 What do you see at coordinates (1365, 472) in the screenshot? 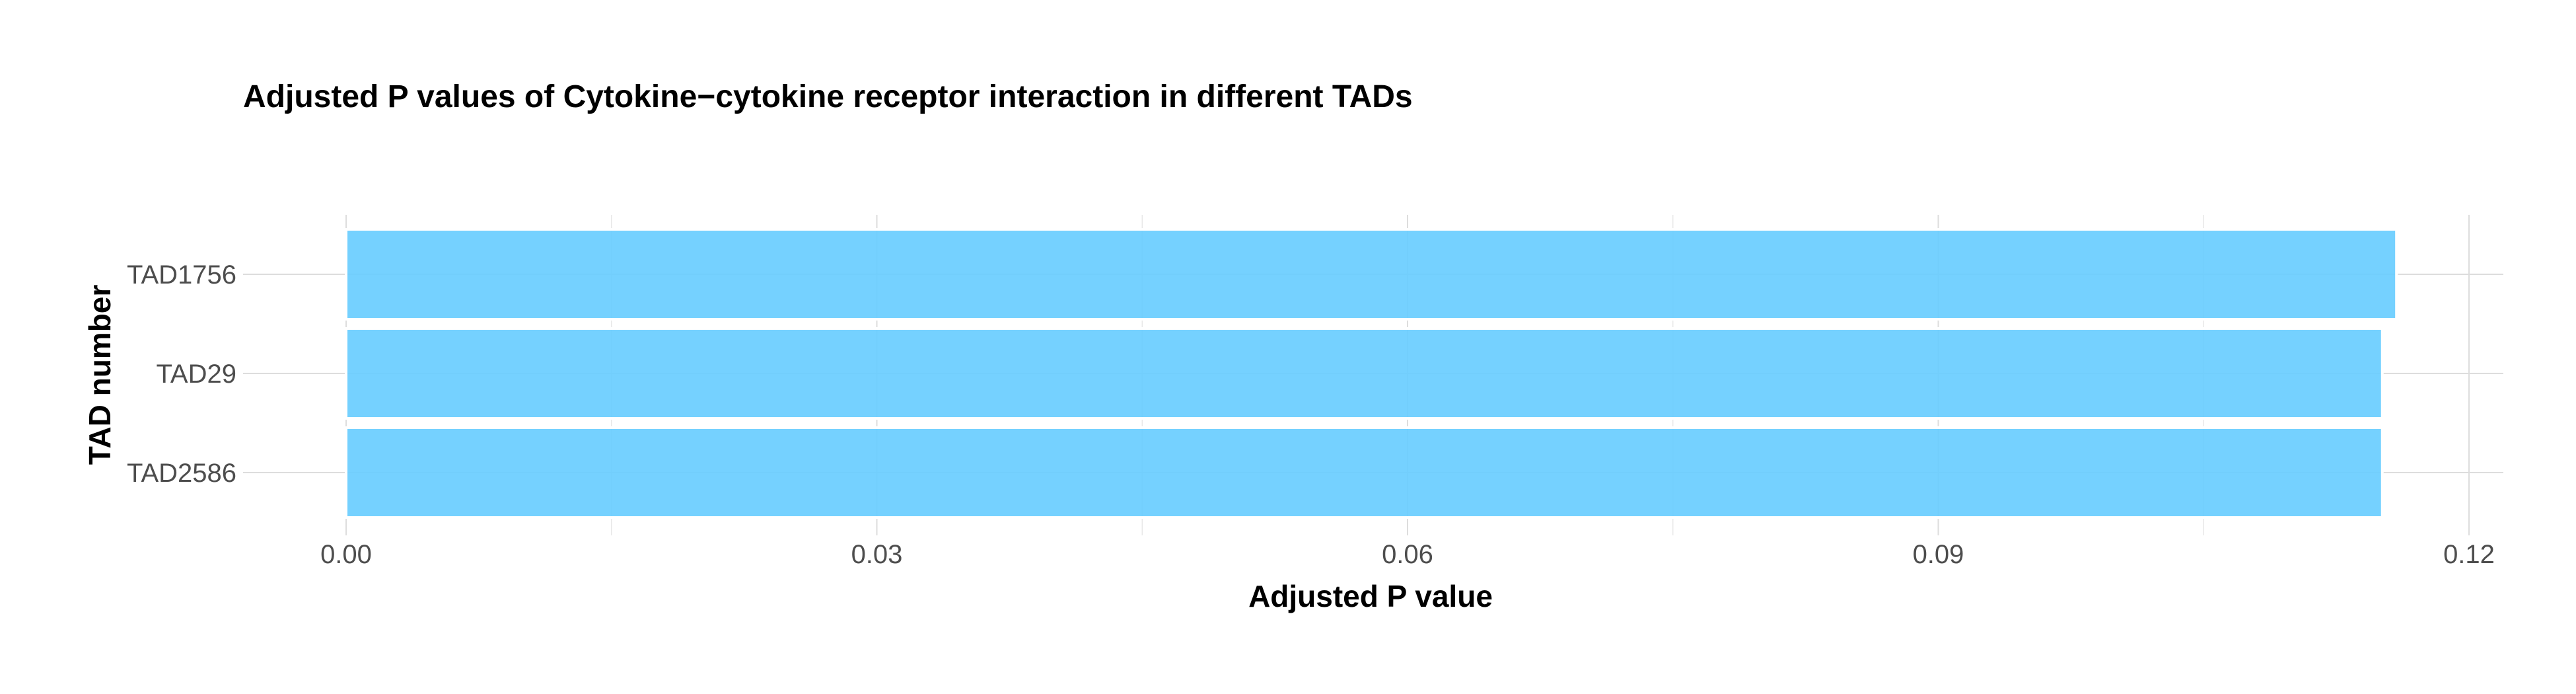
I see `bar-tad2586` at bounding box center [1365, 472].